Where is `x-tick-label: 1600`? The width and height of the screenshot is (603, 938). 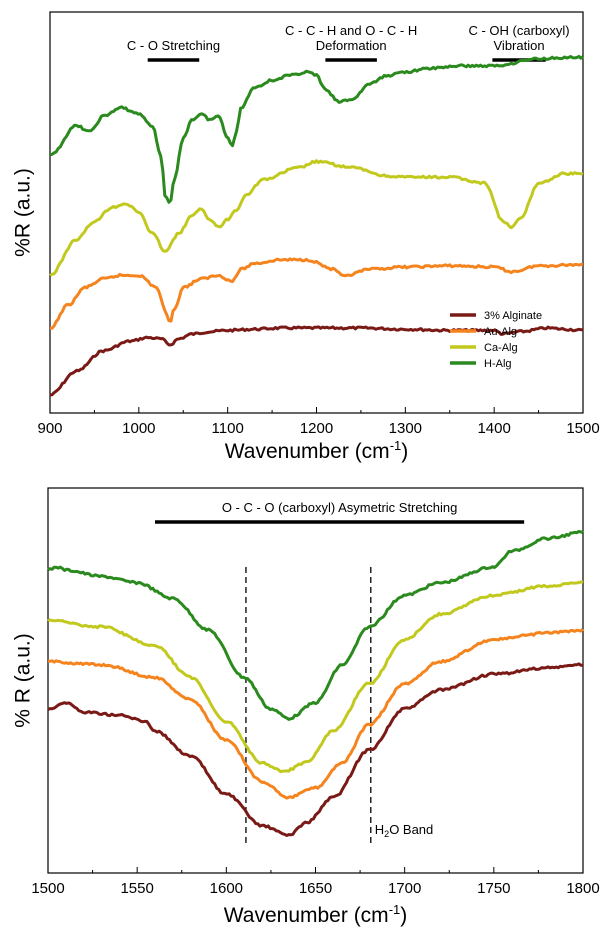
x-tick-label: 1600 is located at coordinates (226, 888).